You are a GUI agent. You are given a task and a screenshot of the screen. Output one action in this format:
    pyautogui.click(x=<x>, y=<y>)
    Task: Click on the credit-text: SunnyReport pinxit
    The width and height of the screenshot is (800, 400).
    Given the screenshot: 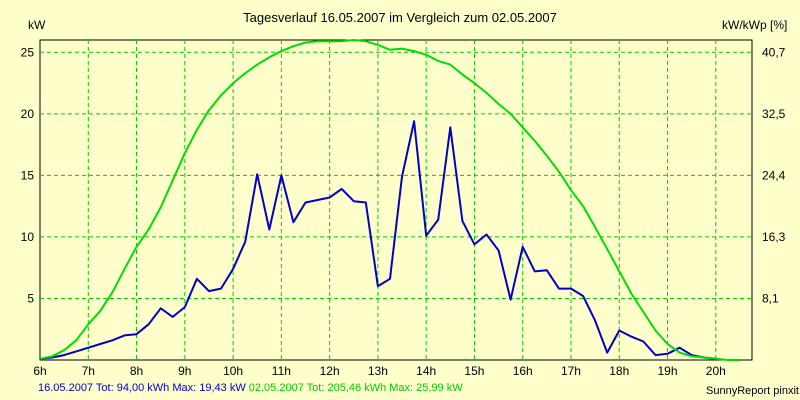 What is the action you would take?
    pyautogui.click(x=752, y=391)
    